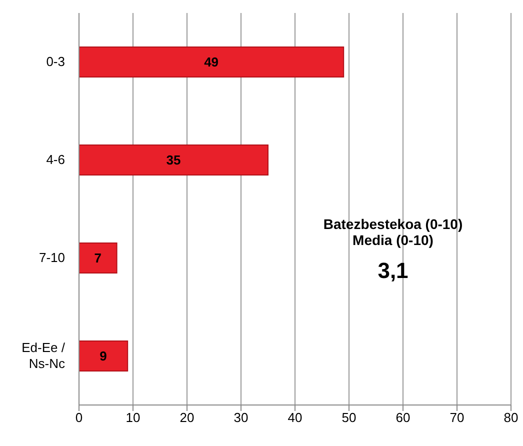 The width and height of the screenshot is (523, 446). I want to click on x-tick-label: 10, so click(133, 418).